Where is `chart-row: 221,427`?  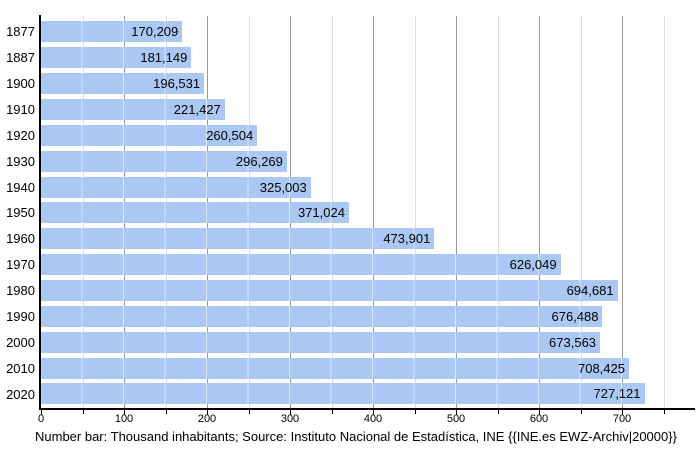 chart-row: 221,427 is located at coordinates (368, 110).